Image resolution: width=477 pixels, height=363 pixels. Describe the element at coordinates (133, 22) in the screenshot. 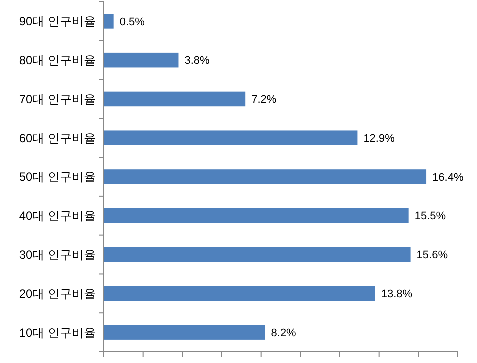

I see `data-label: 0.5%` at that location.